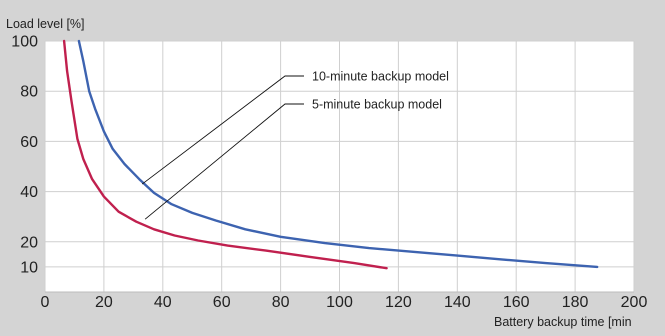  What do you see at coordinates (163, 302) in the screenshot?
I see `x-tick-label: 40` at bounding box center [163, 302].